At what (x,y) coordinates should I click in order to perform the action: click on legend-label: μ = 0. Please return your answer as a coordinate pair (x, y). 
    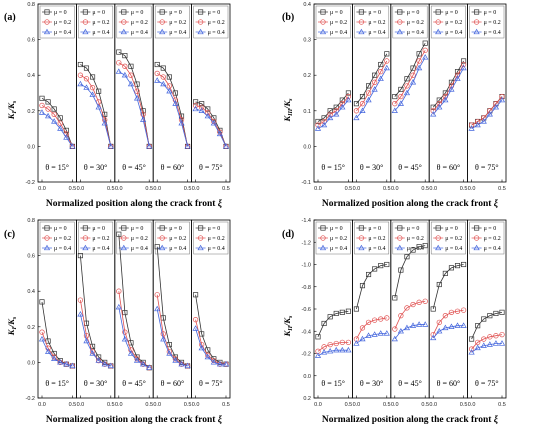
    Looking at the image, I should click on (98, 229).